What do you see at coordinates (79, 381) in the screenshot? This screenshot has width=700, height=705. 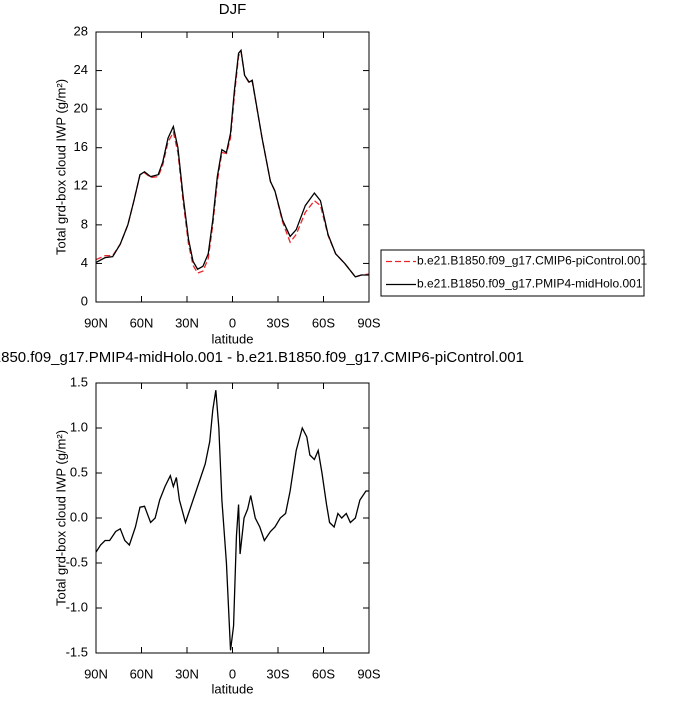 I see `y-tick-label: 1.5` at bounding box center [79, 381].